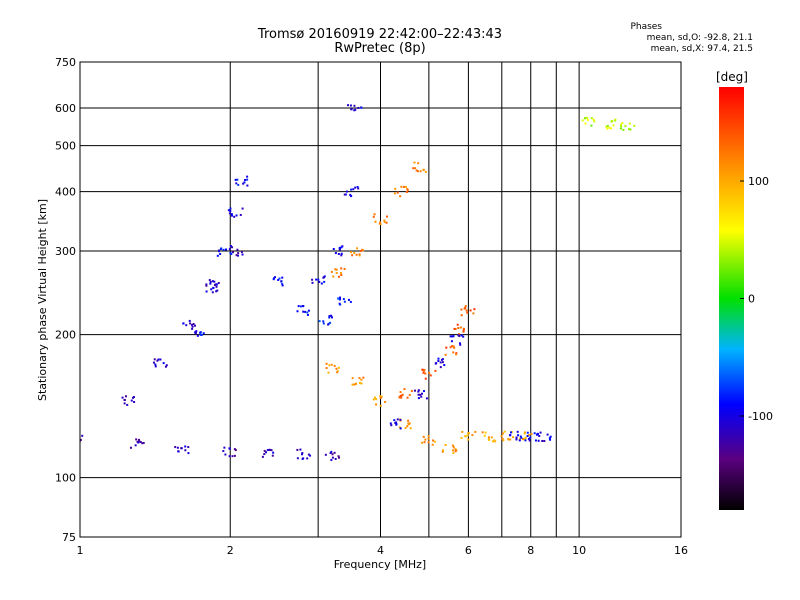  Describe the element at coordinates (380, 34) in the screenshot. I see `chart-title: Tromsø 20160919 22:42:00–22:43:43` at that location.